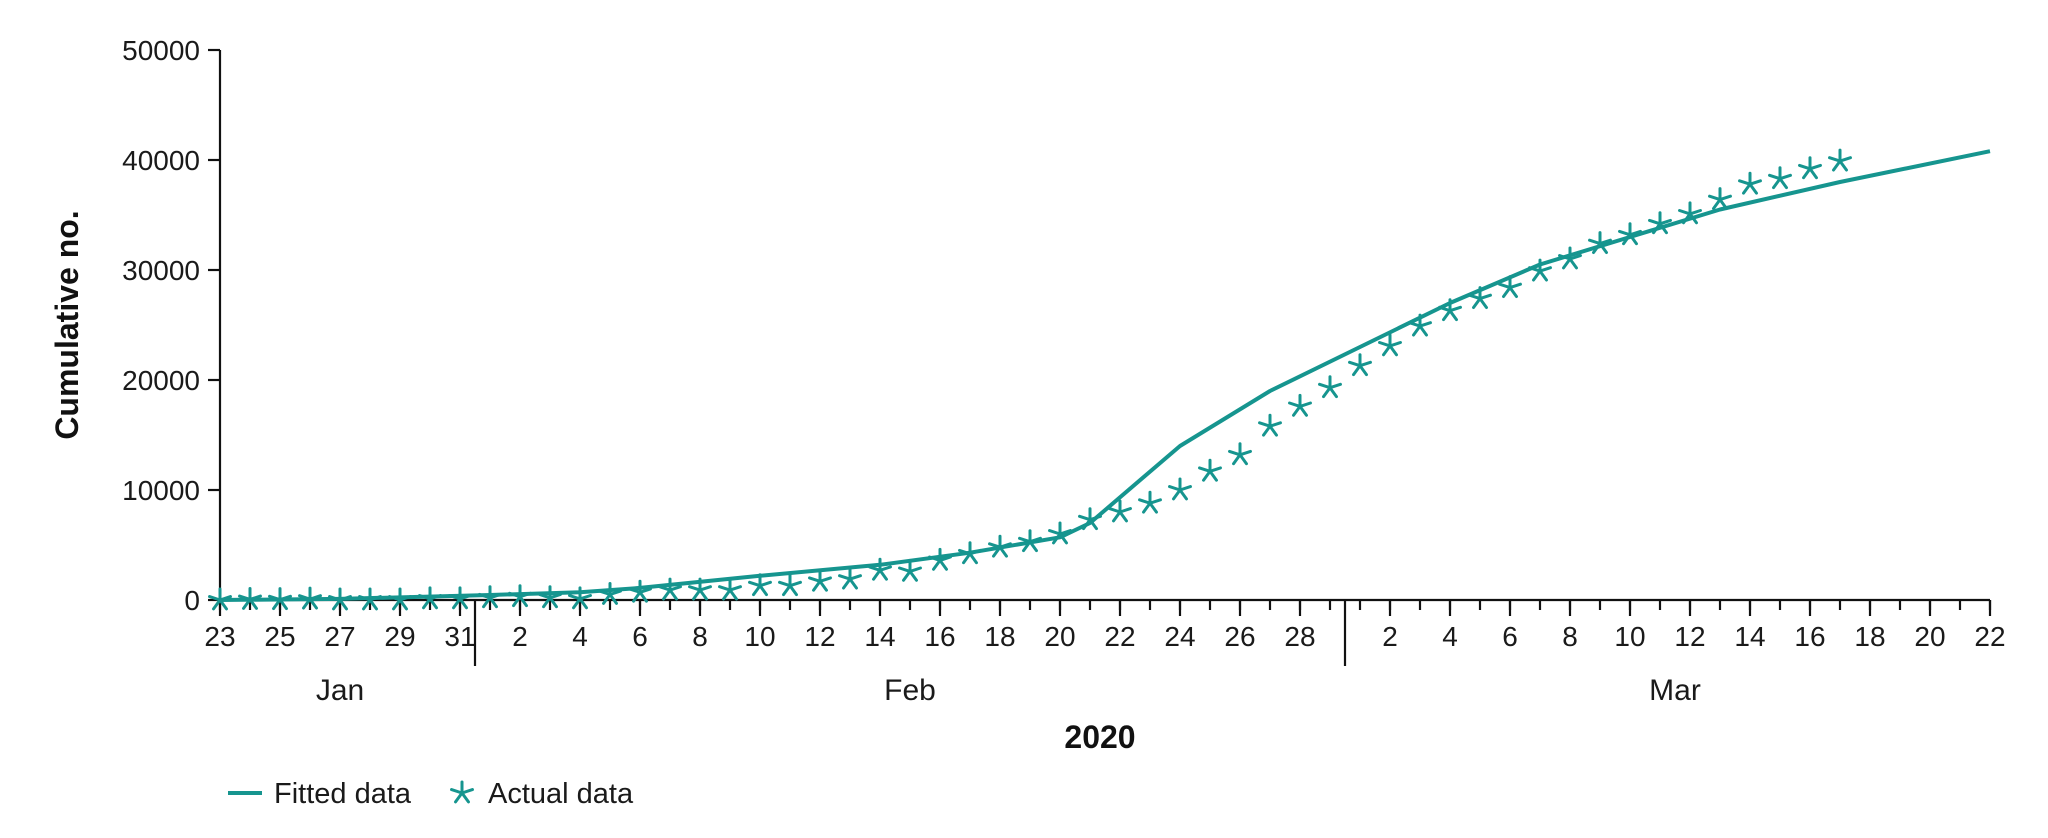 The width and height of the screenshot is (2048, 838). Describe the element at coordinates (431, 794) in the screenshot. I see `legend: Fitted data Actual data` at that location.